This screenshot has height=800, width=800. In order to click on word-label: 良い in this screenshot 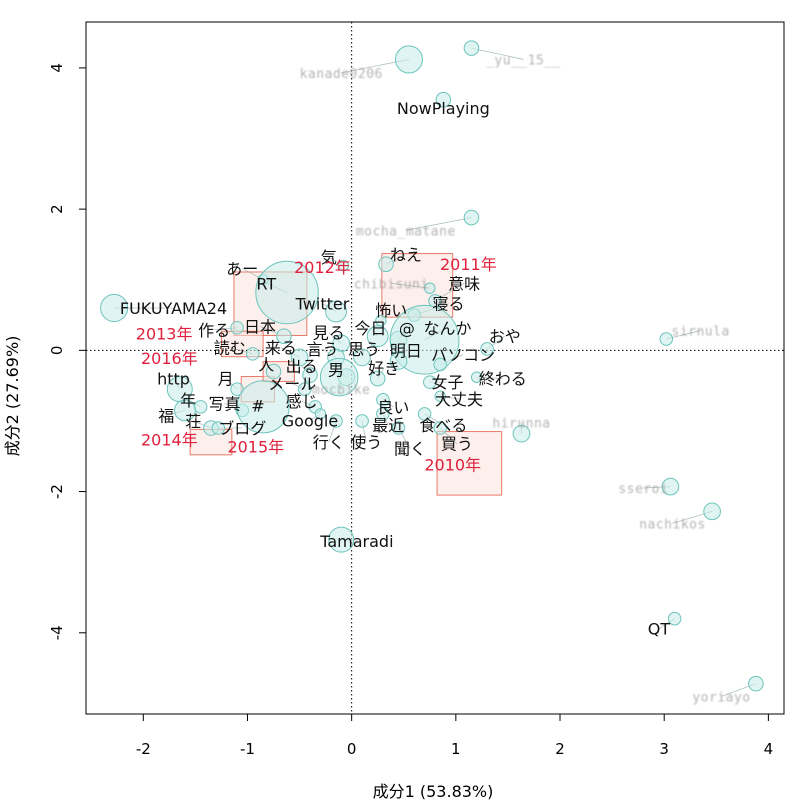, I will do `click(393, 407)`.